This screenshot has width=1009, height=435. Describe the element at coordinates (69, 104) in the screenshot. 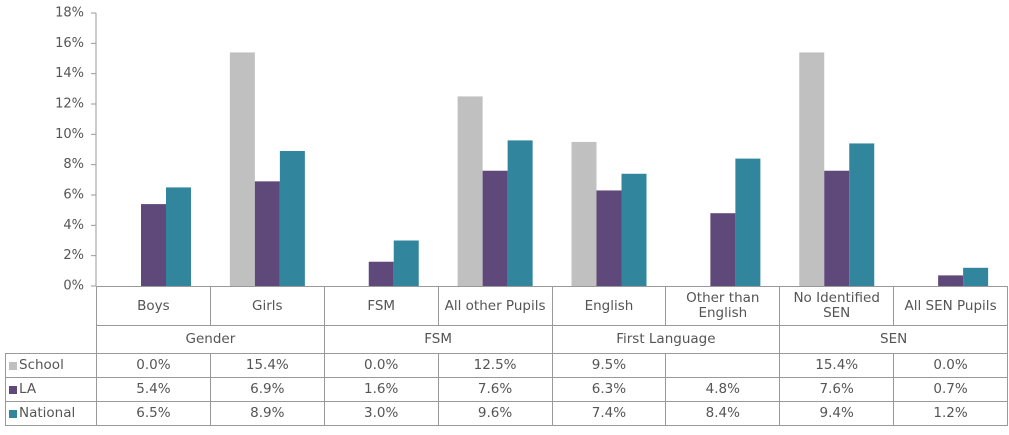

I see `y-tick-label: 12%` at that location.